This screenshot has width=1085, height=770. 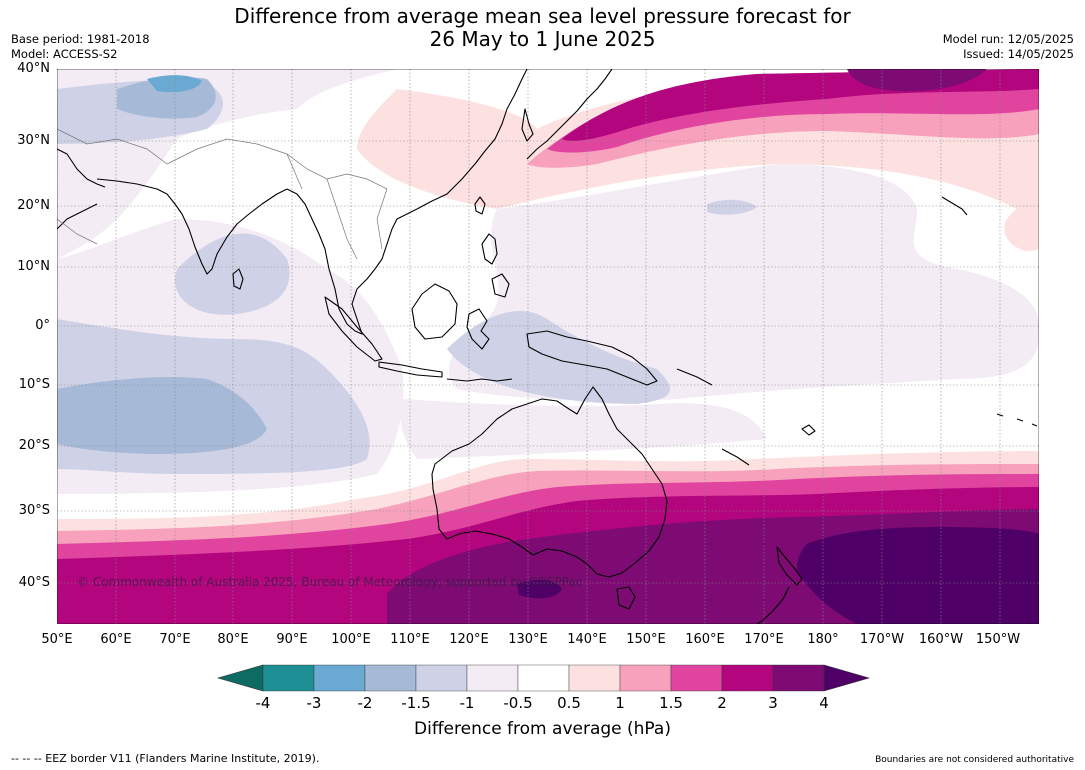 What do you see at coordinates (34, 445) in the screenshot?
I see `lat-label-20s: 20°S` at bounding box center [34, 445].